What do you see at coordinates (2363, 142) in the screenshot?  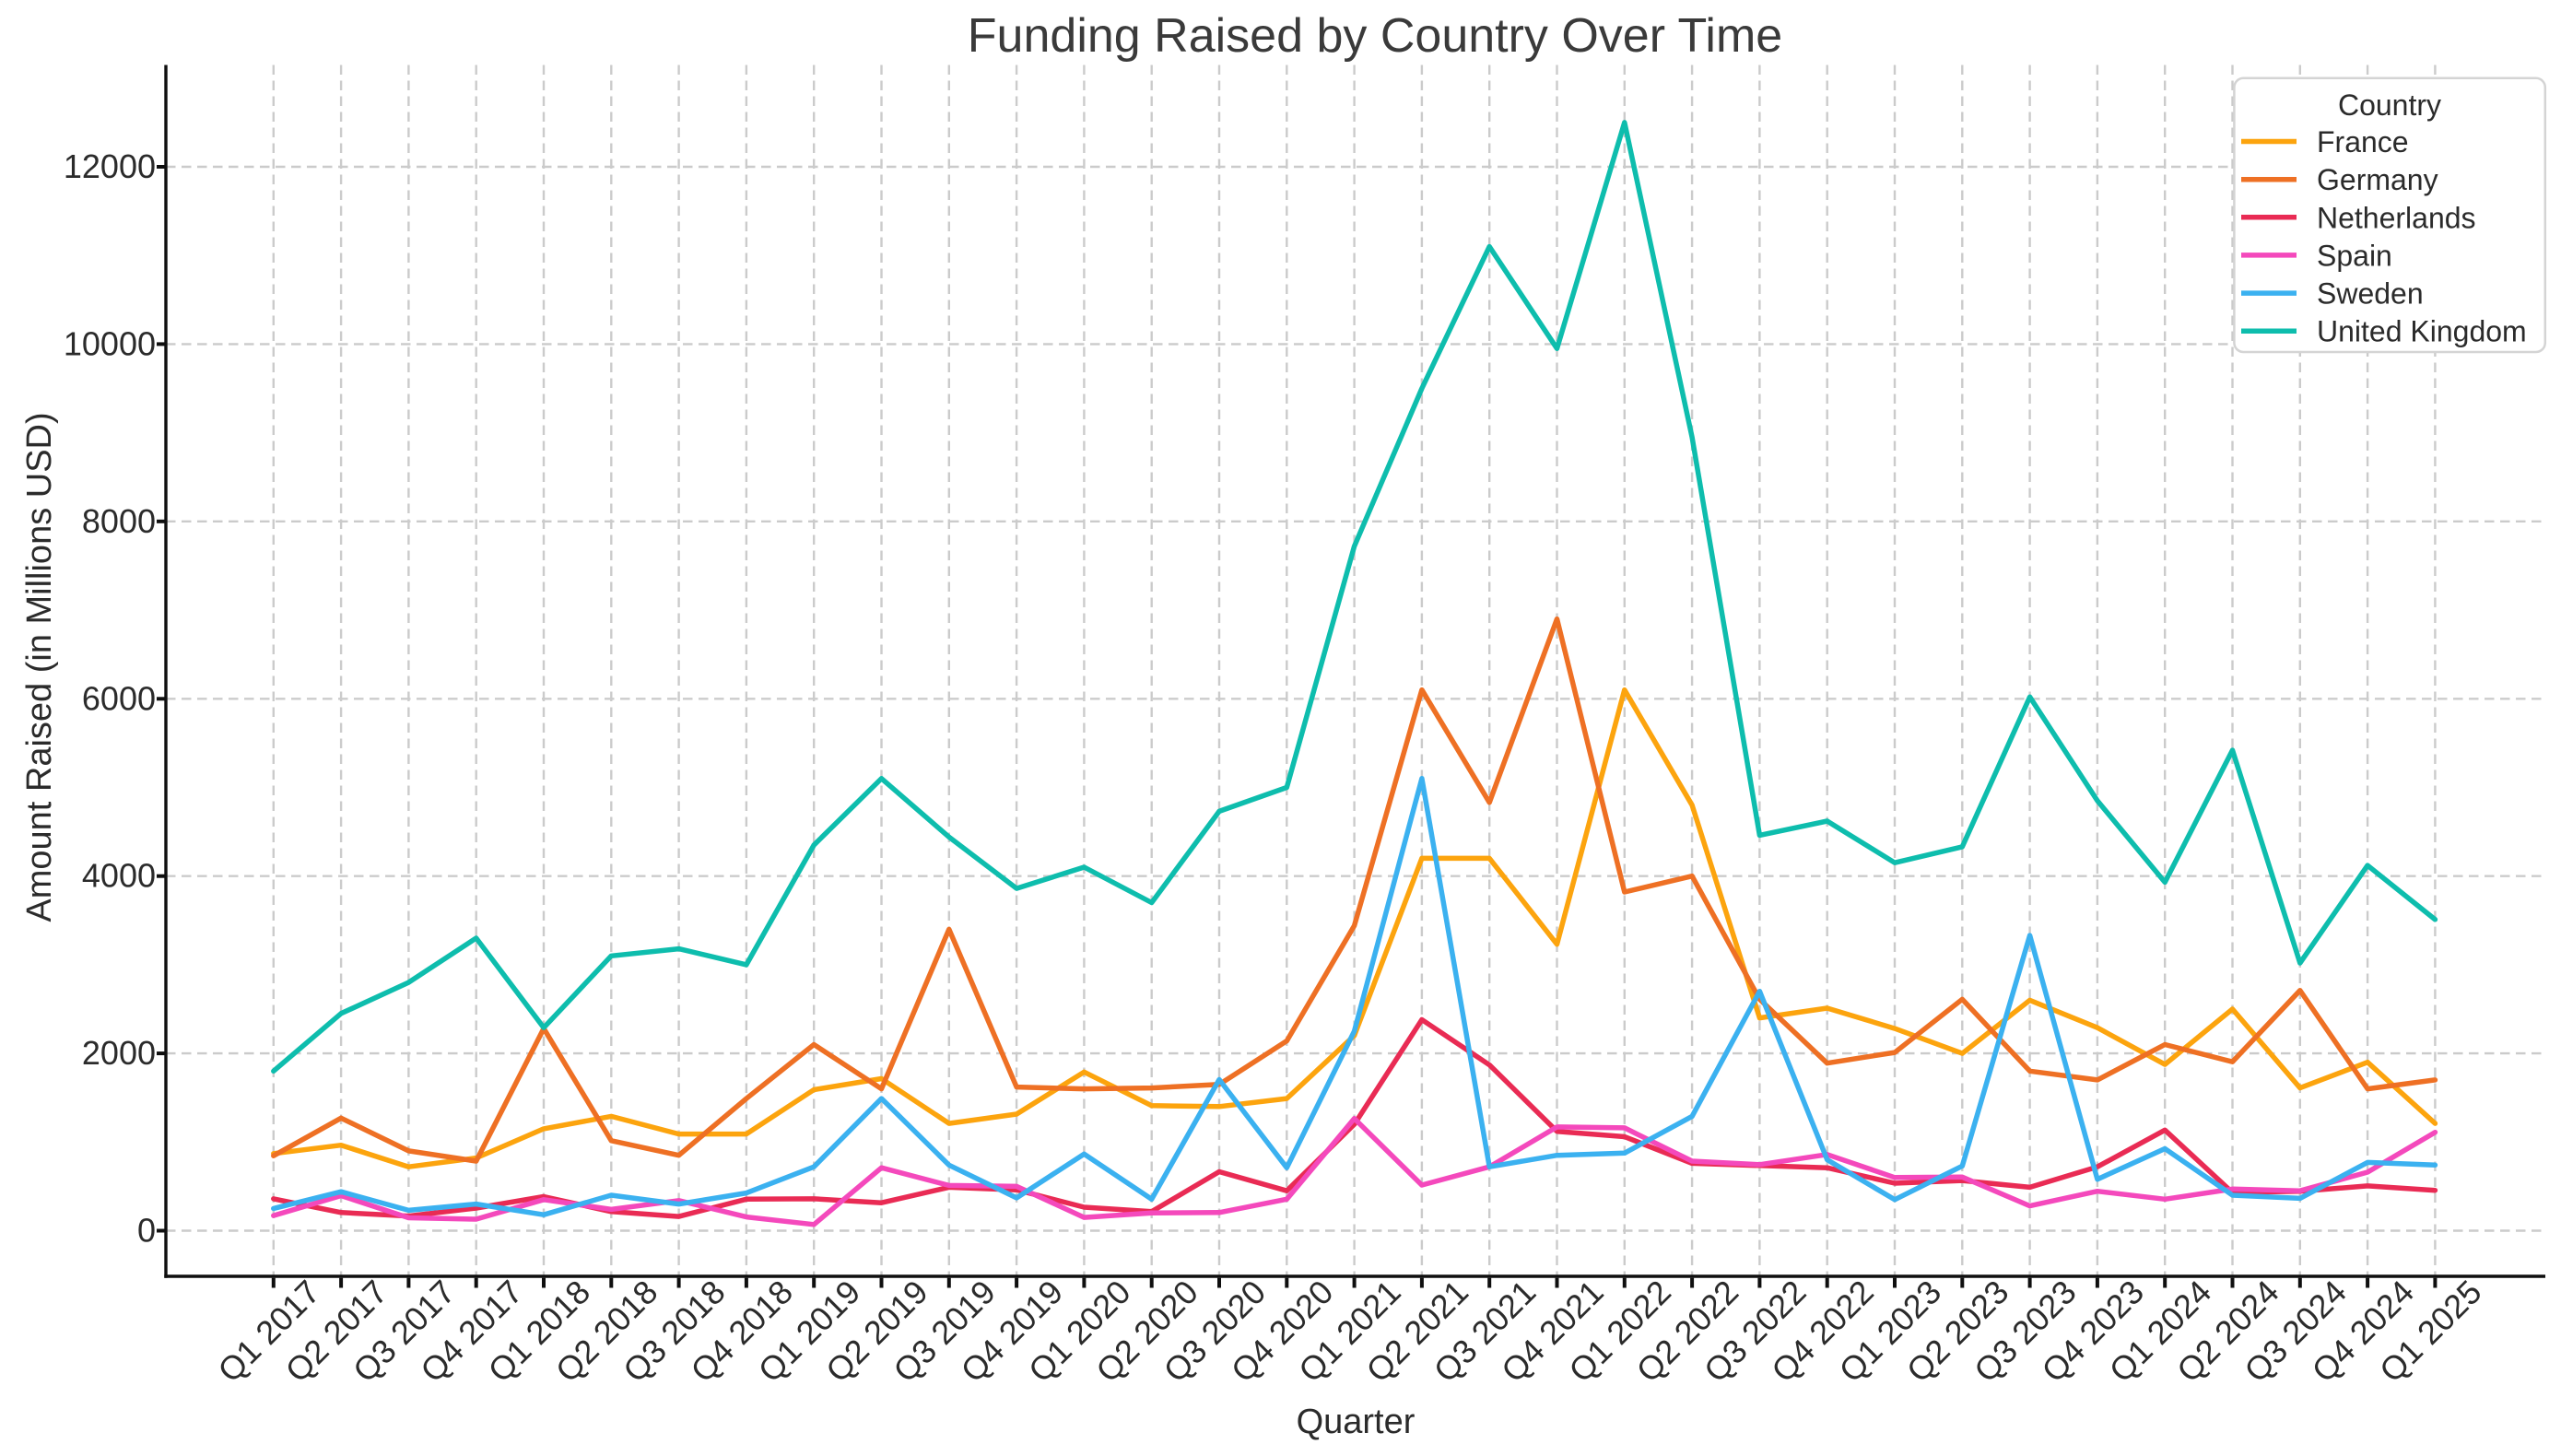 I see `svg-text: France` at bounding box center [2363, 142].